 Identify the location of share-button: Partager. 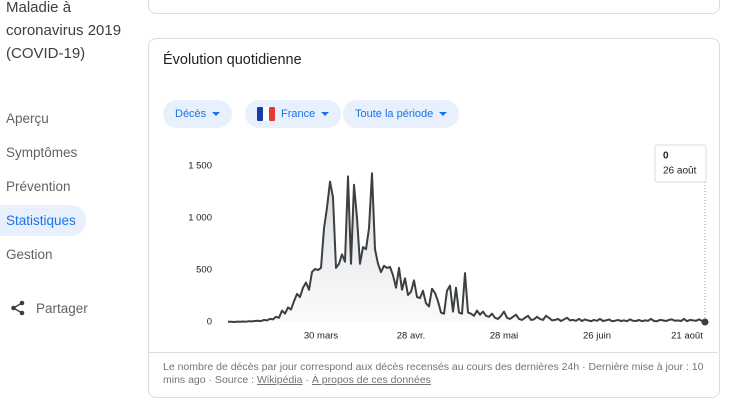
(49, 308).